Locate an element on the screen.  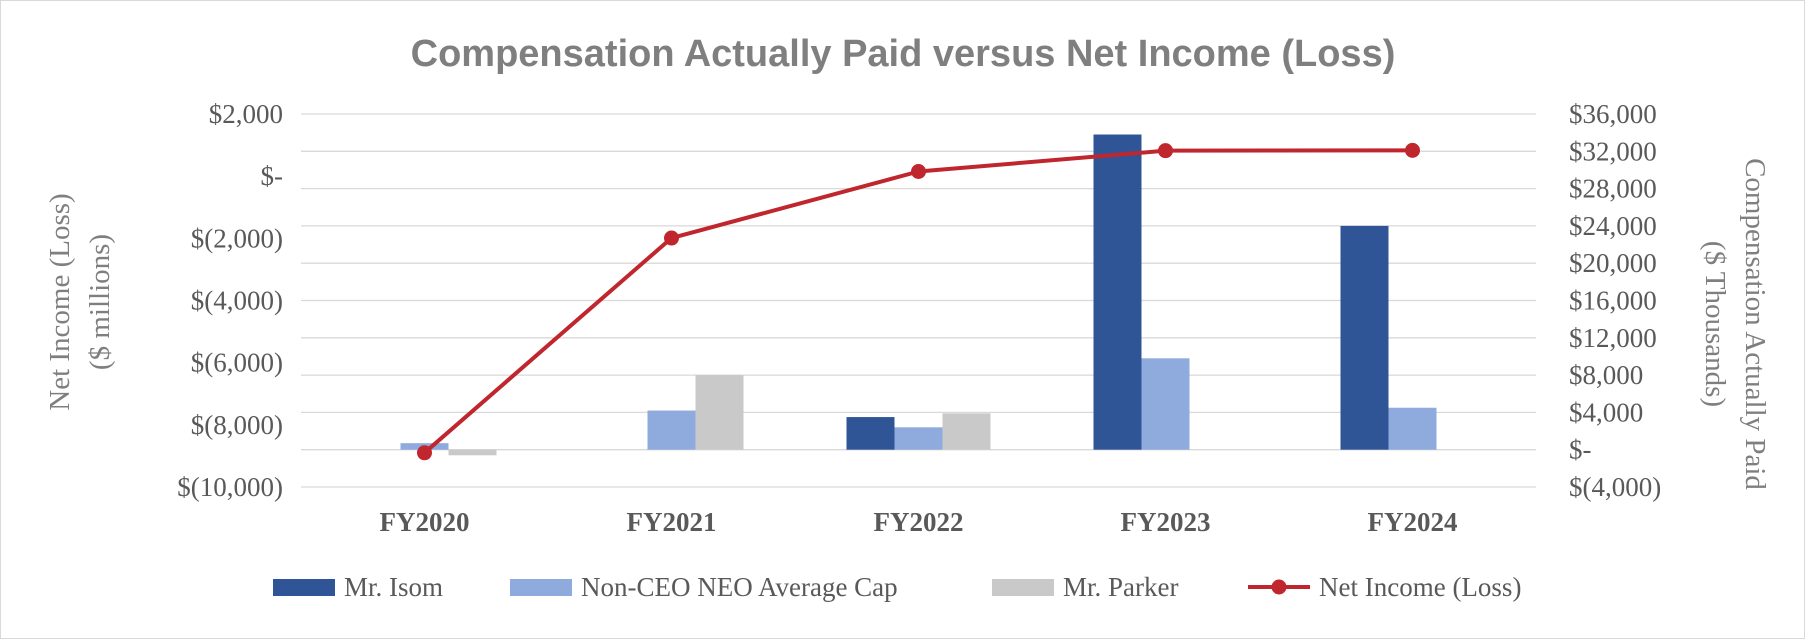
category-label-FY2023: FY2023 is located at coordinates (1166, 522).